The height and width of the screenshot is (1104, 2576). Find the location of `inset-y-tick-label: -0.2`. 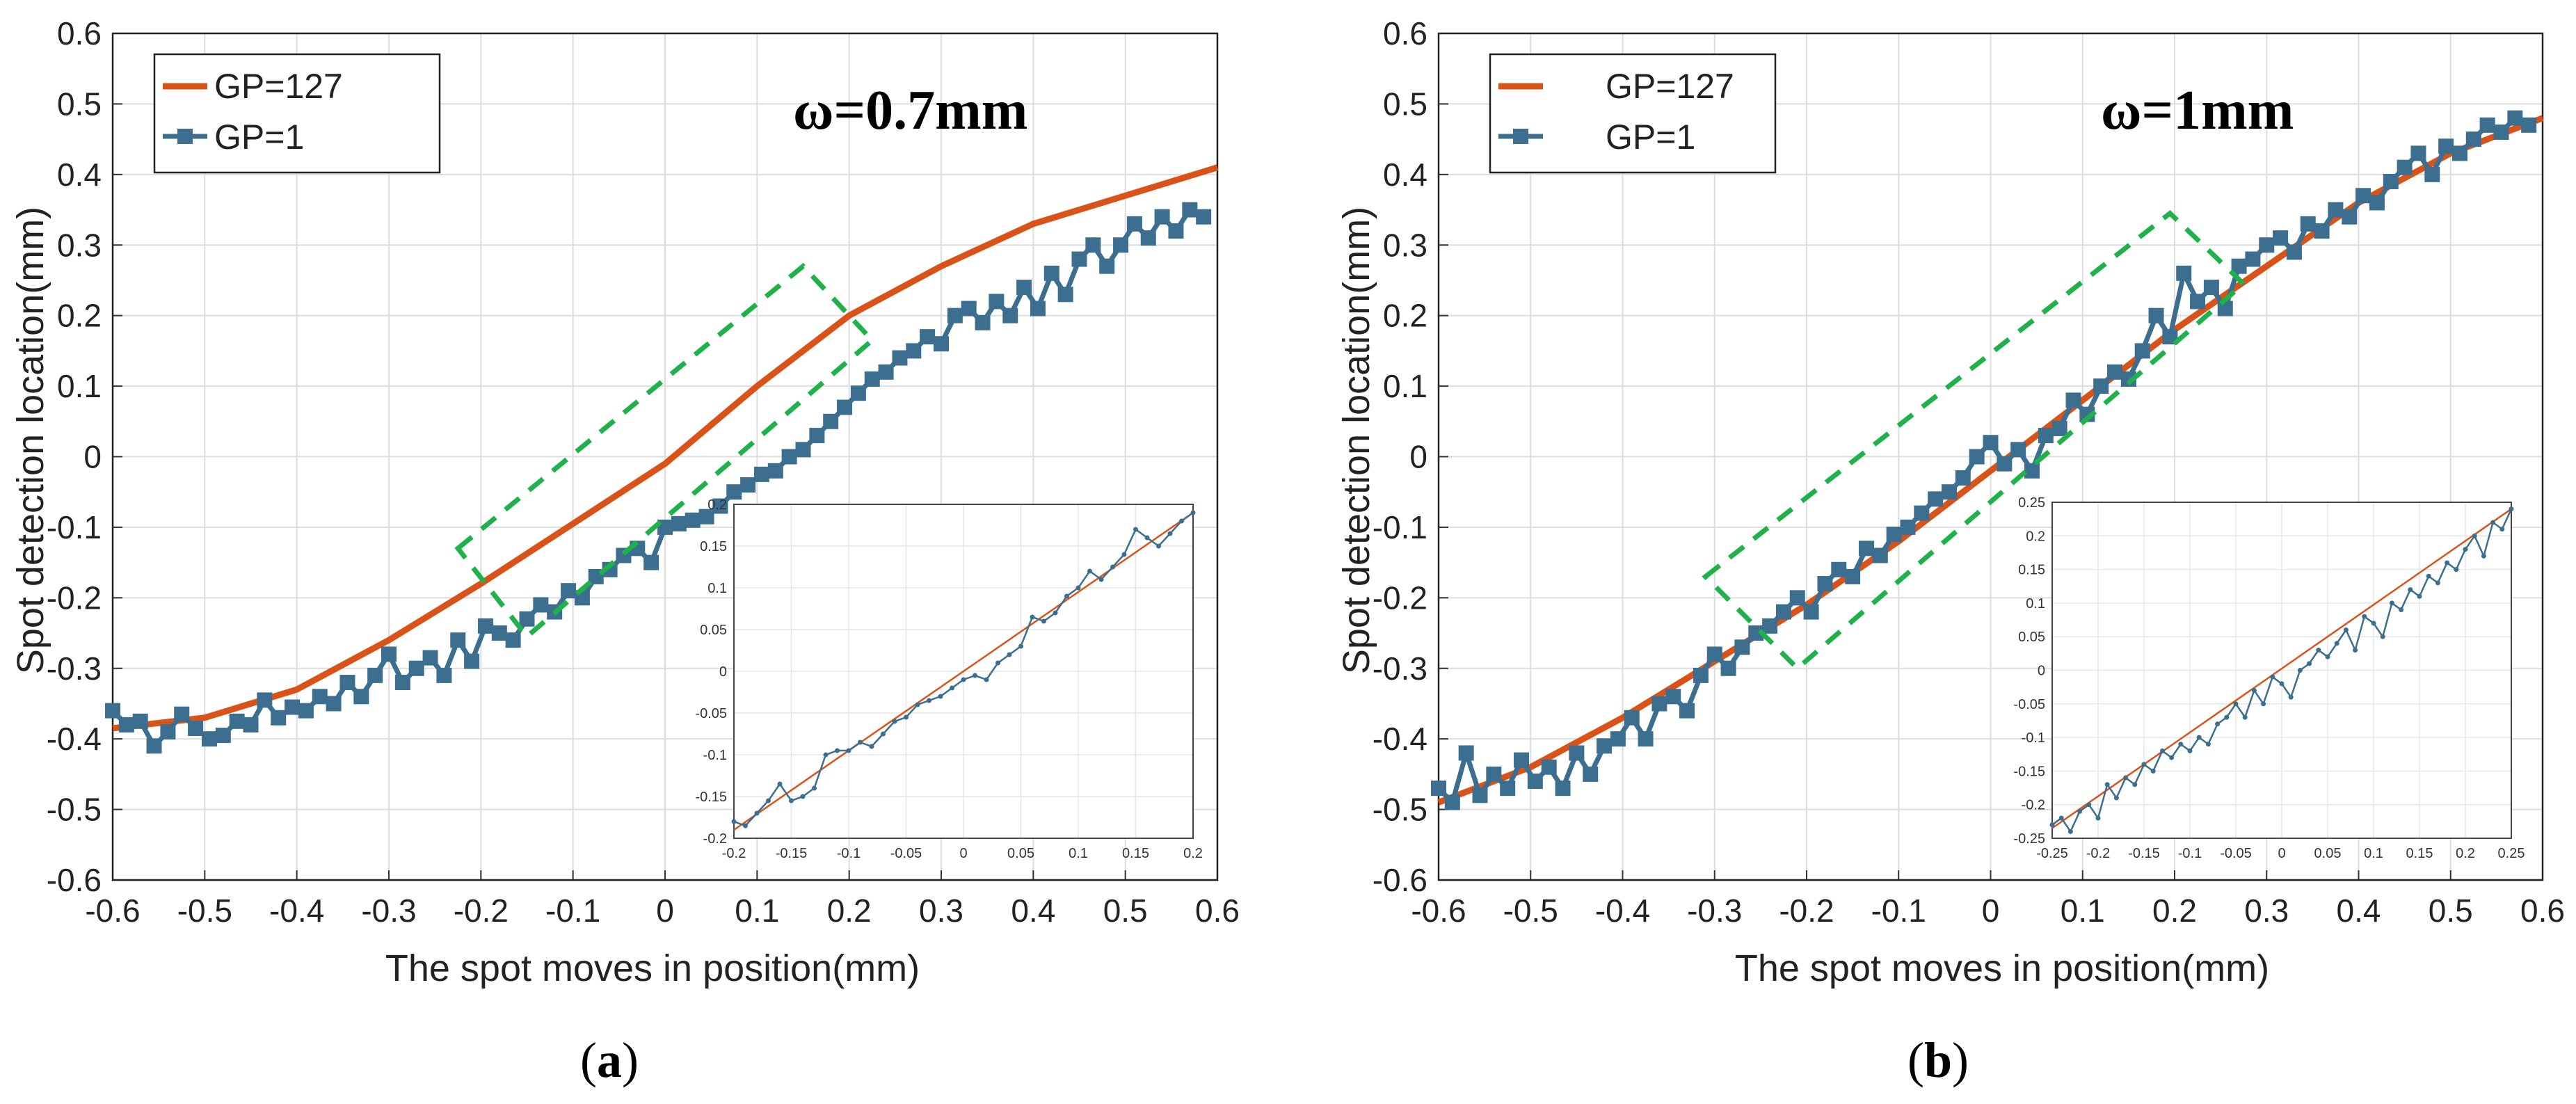

inset-y-tick-label: -0.2 is located at coordinates (2033, 805).